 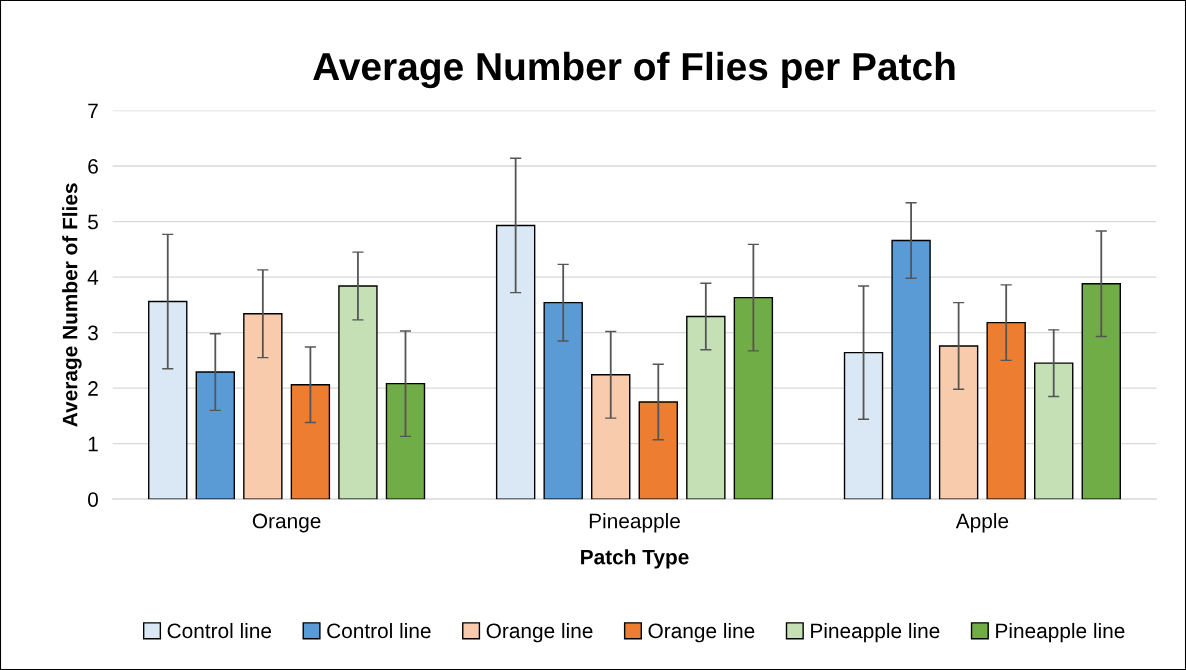 What do you see at coordinates (982, 523) in the screenshot?
I see `x-tick-label: Apple` at bounding box center [982, 523].